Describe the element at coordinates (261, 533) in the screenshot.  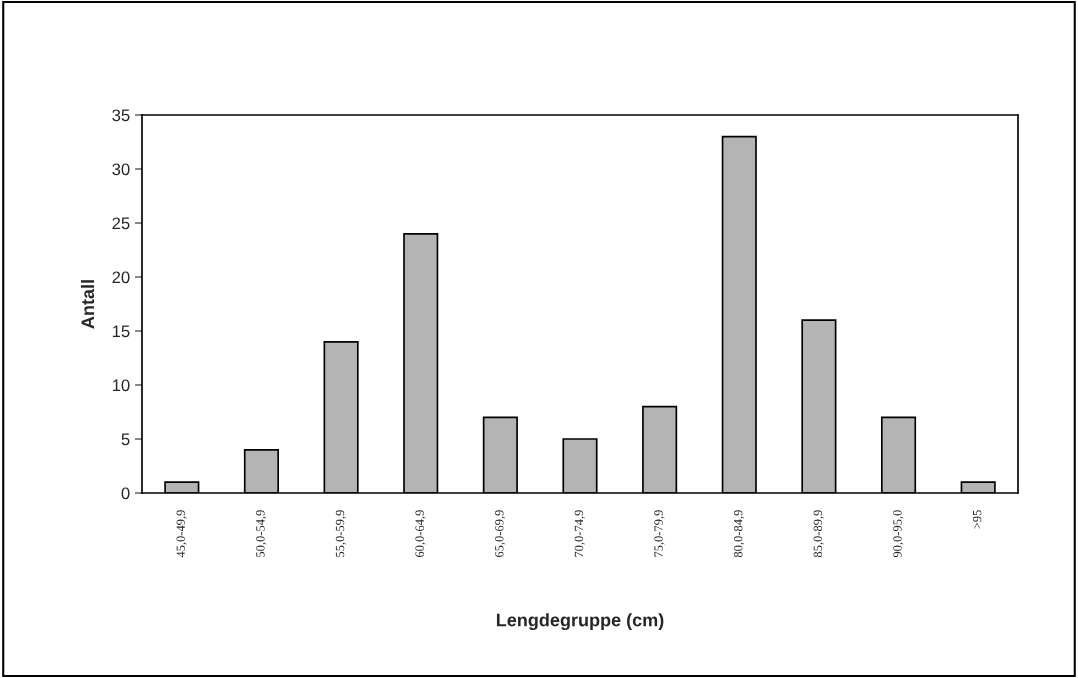
I see `x-tick-label: 50,0-54,9` at that location.